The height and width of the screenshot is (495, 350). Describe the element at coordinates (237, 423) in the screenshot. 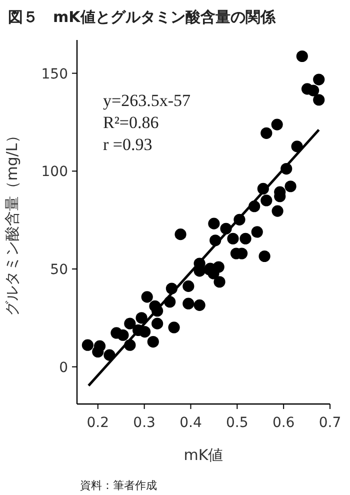

I see `x-tick-label: 0.5` at that location.